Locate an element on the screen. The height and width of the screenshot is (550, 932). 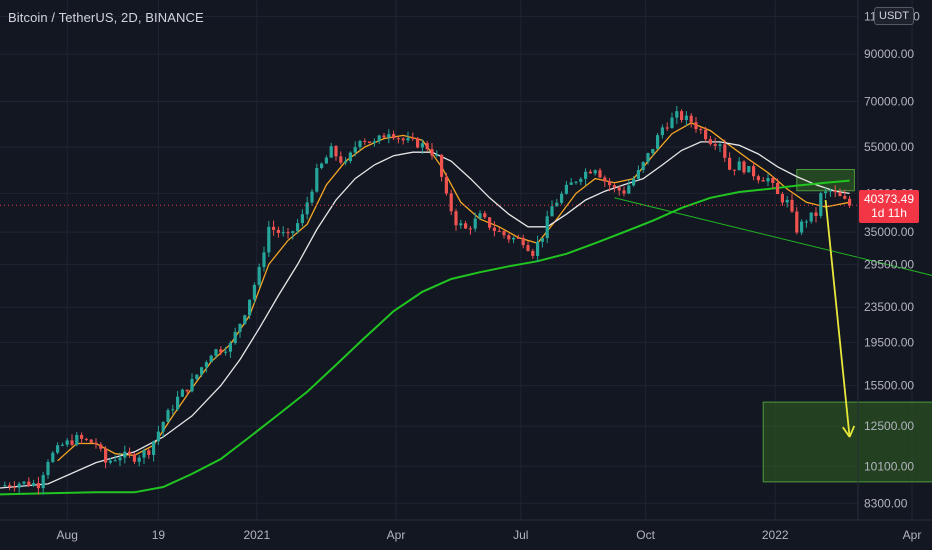
y-tick-label: 19500.00 is located at coordinates (889, 342).